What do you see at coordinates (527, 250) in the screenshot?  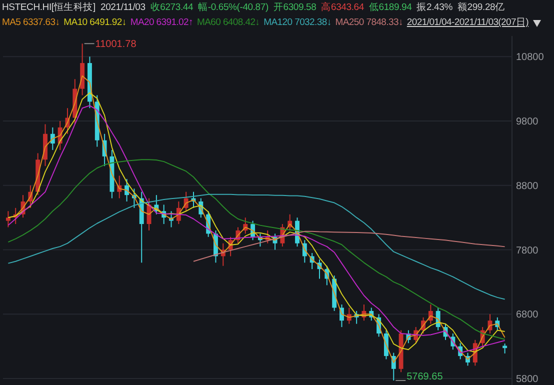 I see `y-tick-label: 7800` at bounding box center [527, 250].